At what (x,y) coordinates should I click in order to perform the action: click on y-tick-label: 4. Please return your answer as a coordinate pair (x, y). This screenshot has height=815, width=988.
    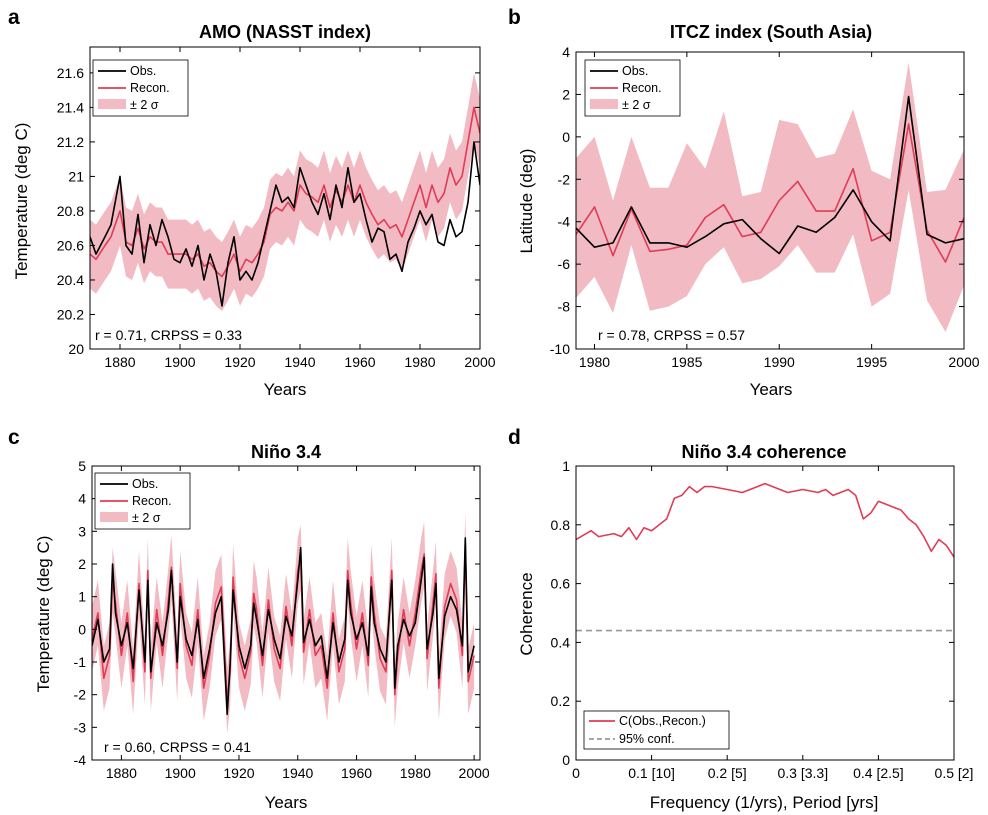
    Looking at the image, I should click on (566, 52).